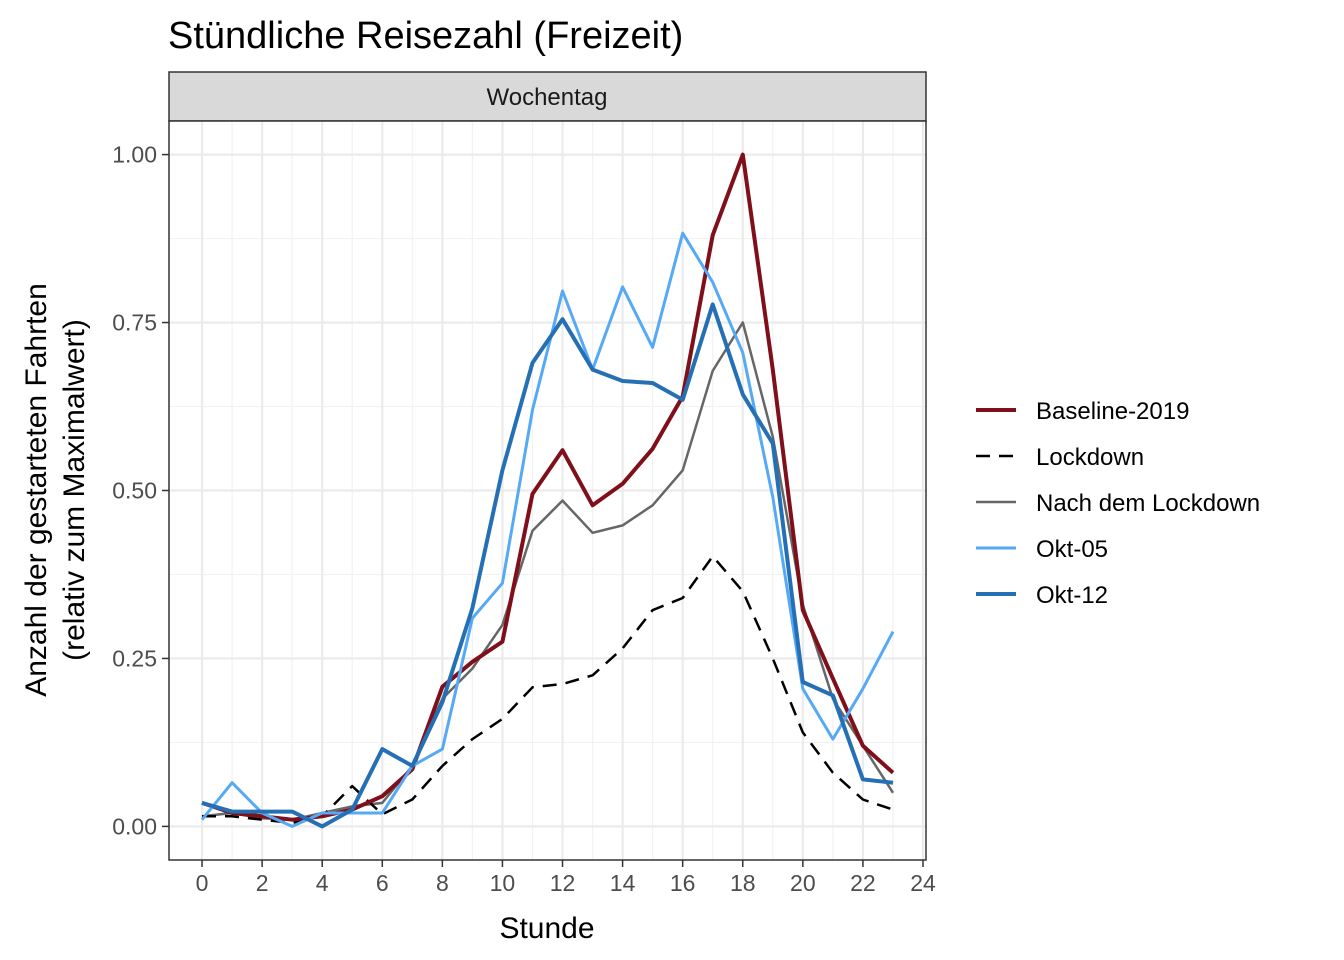 The width and height of the screenshot is (1344, 960). I want to click on legend-label-okt-05: Okt-05, so click(1072, 549).